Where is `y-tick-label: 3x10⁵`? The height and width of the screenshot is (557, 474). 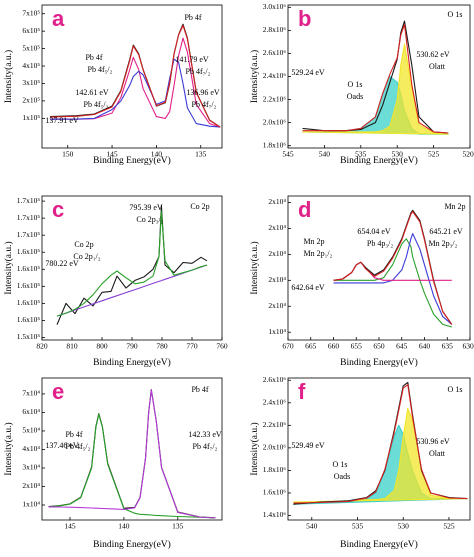 y-tick-label: 3x10⁵ is located at coordinates (31, 82).